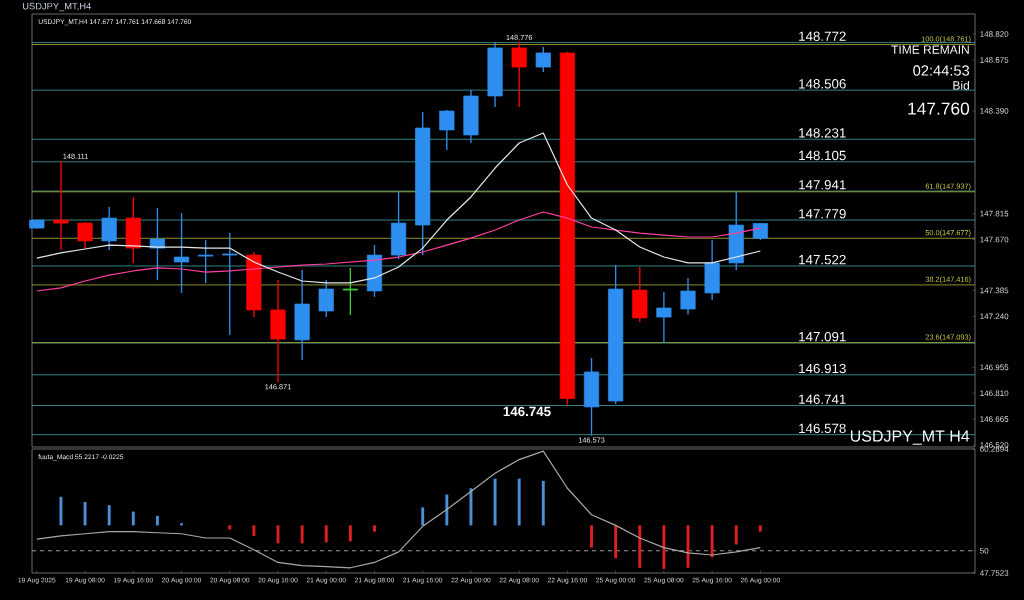 Image resolution: width=1024 pixels, height=600 pixels. What do you see at coordinates (822, 84) in the screenshot?
I see `ref-line-label: 148.506` at bounding box center [822, 84].